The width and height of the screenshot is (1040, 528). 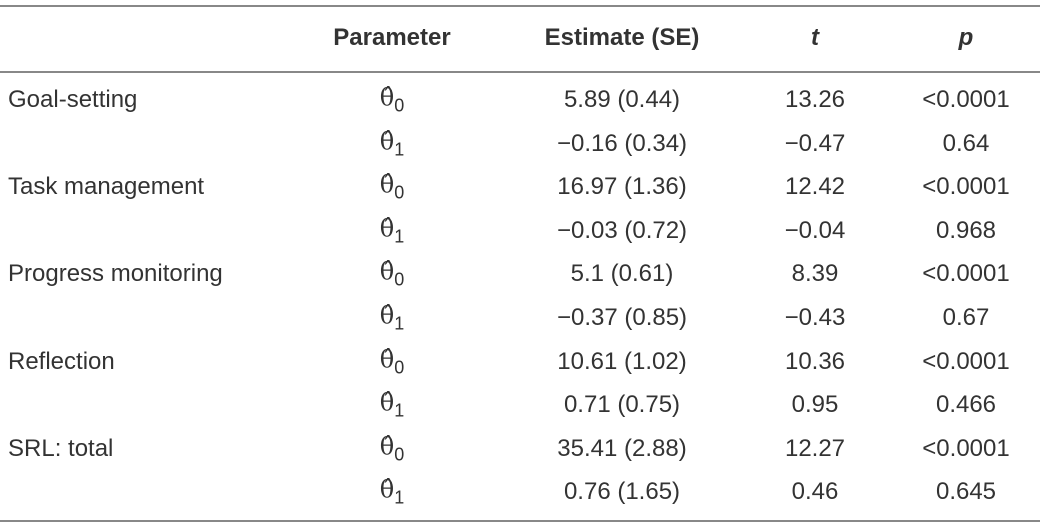 What do you see at coordinates (622, 187) in the screenshot?
I see `estimate: 16.97 (1.36)` at bounding box center [622, 187].